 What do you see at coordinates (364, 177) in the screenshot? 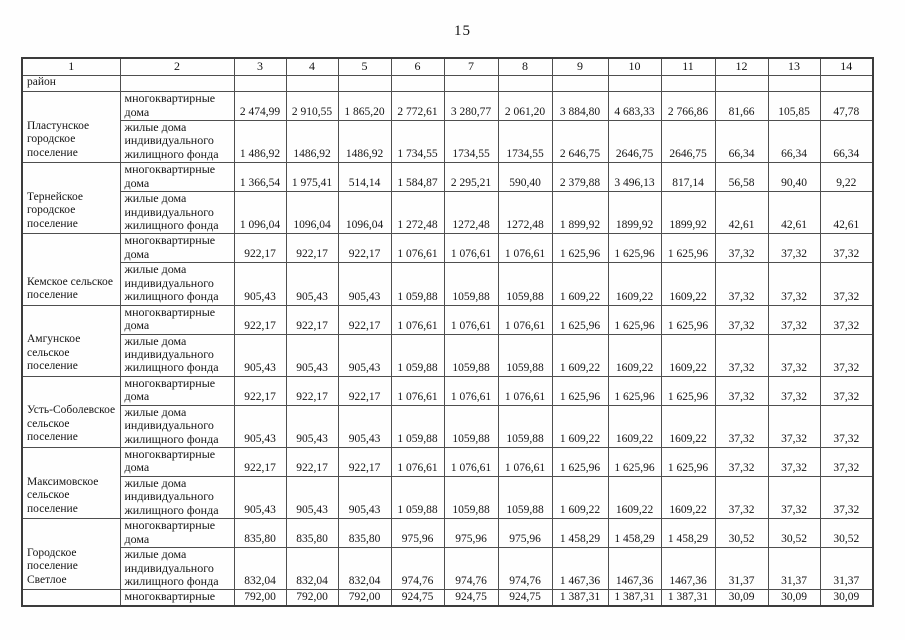
I see `value-cell: 514,14` at bounding box center [364, 177].